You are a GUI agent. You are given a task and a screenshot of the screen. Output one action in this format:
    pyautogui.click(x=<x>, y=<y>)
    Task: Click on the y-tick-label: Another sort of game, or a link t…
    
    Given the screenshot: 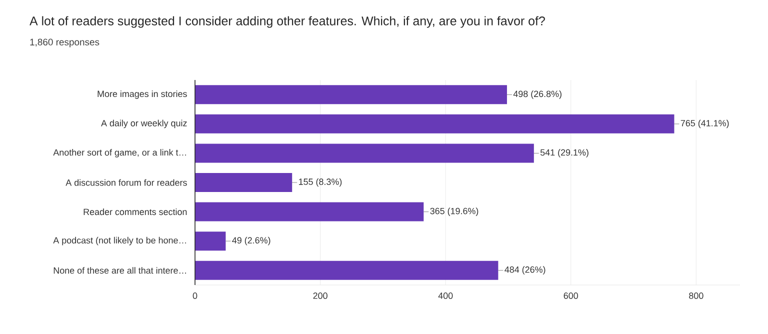 What is the action you would take?
    pyautogui.click(x=119, y=153)
    